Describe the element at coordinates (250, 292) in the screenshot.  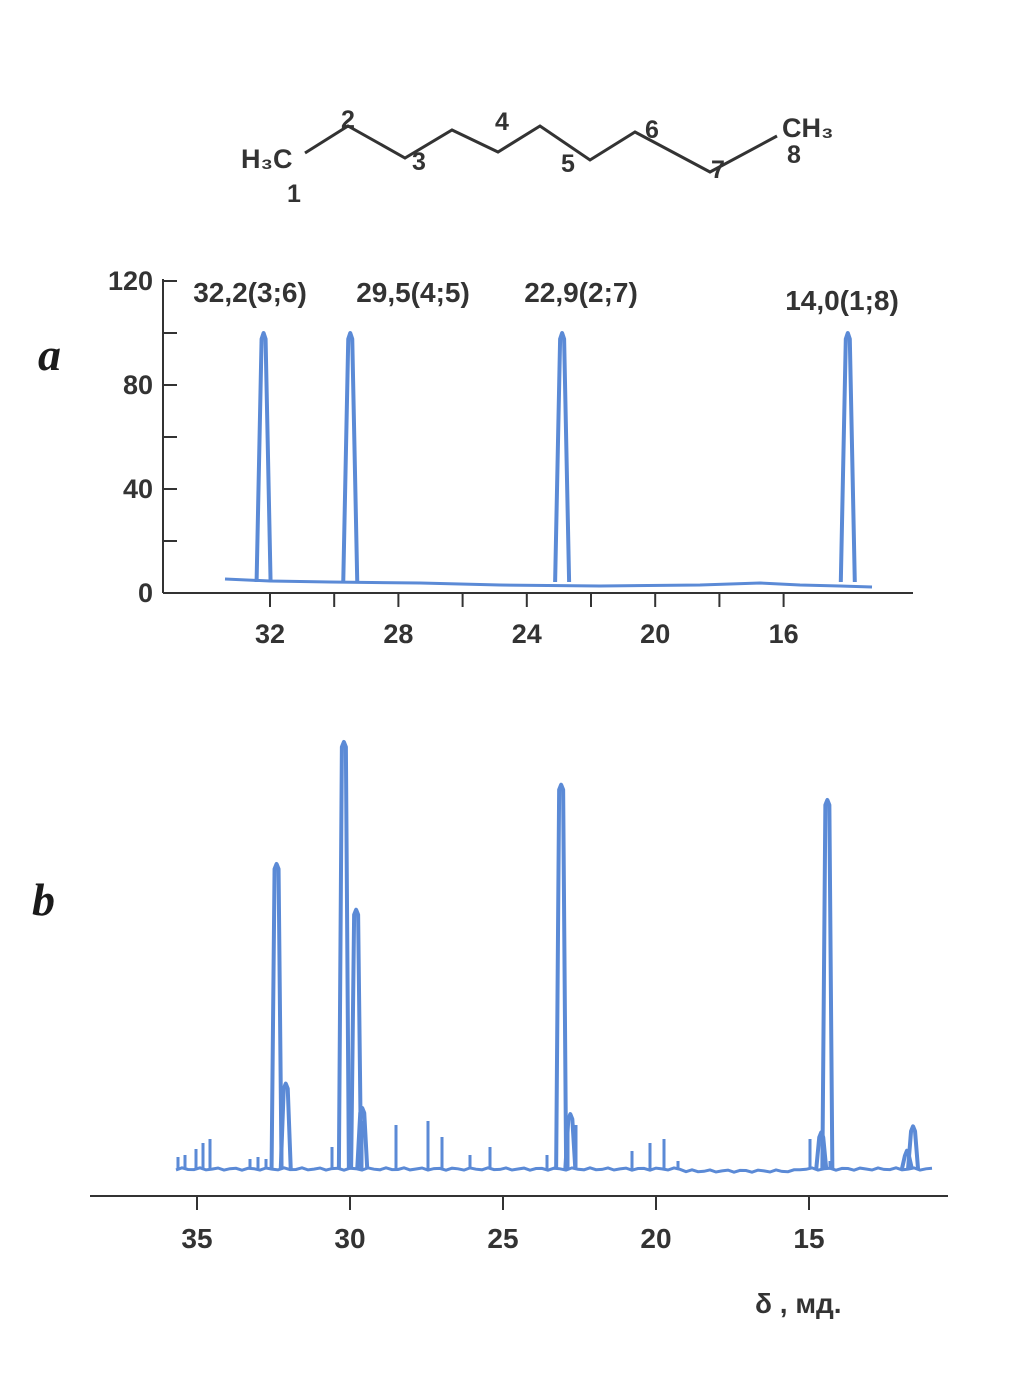
I see `peak-label: 32,2(3;6)` at that location.